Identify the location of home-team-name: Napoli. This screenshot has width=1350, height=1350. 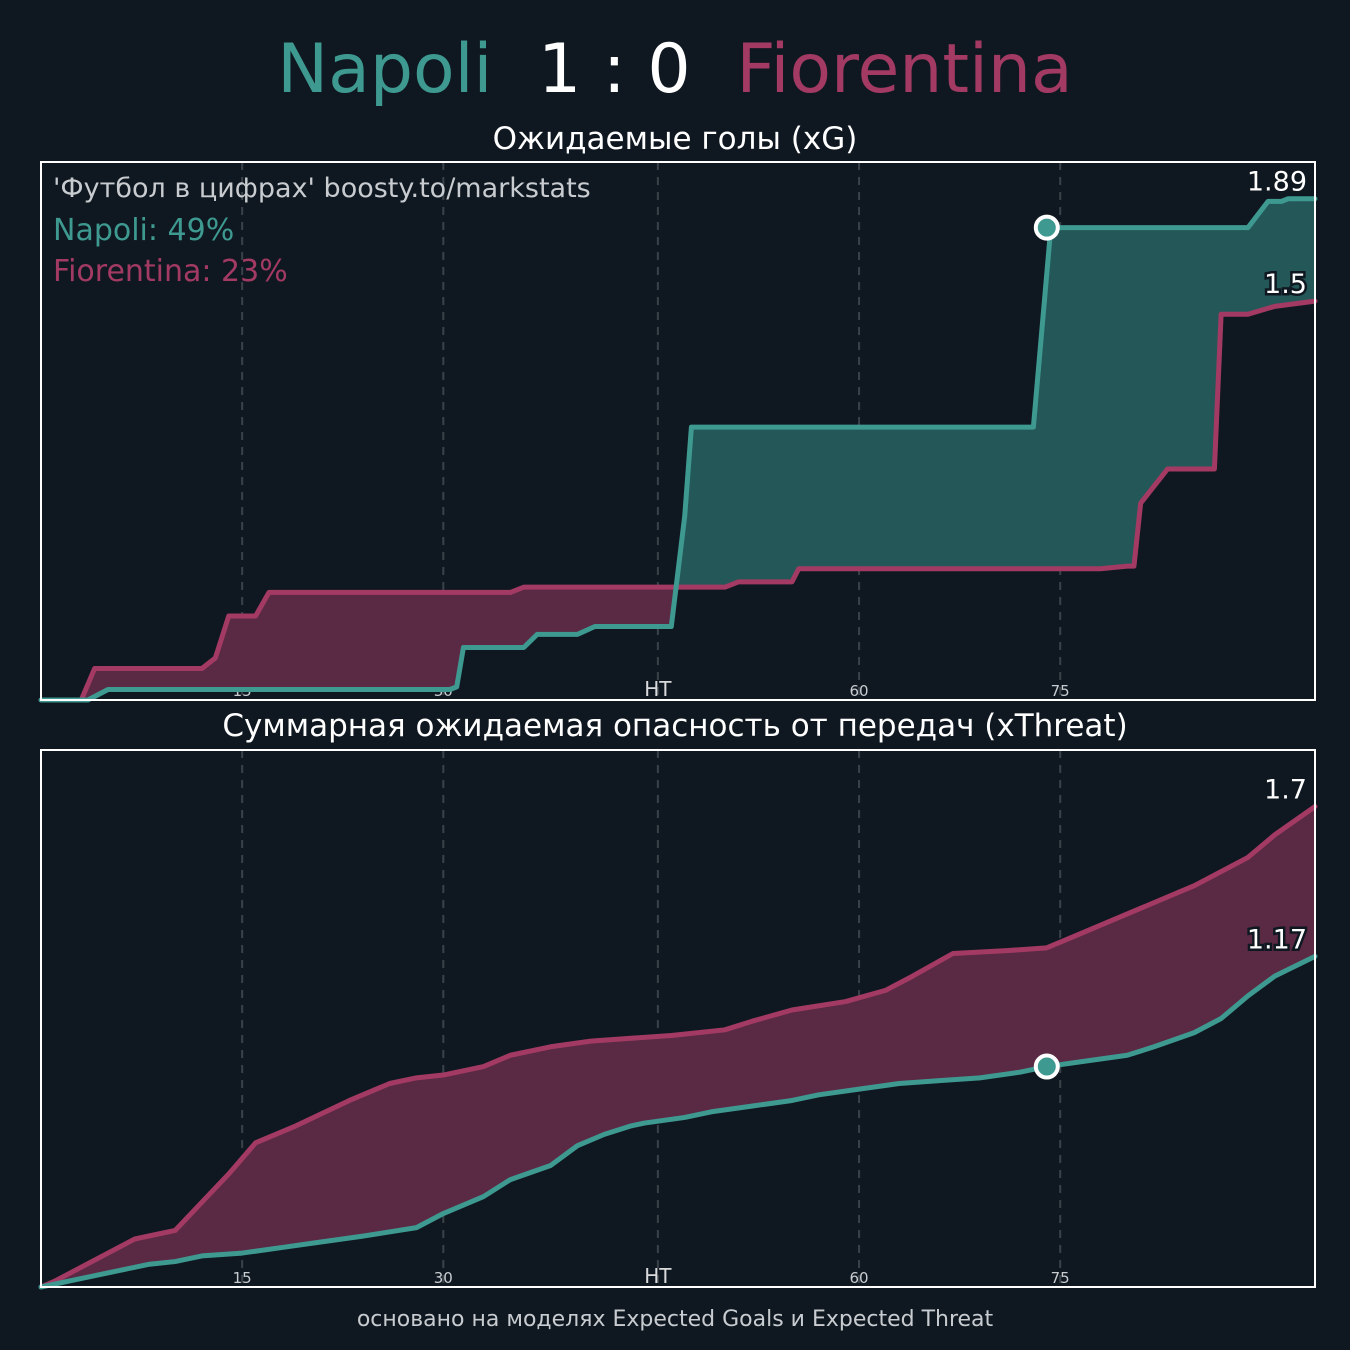
(385, 69).